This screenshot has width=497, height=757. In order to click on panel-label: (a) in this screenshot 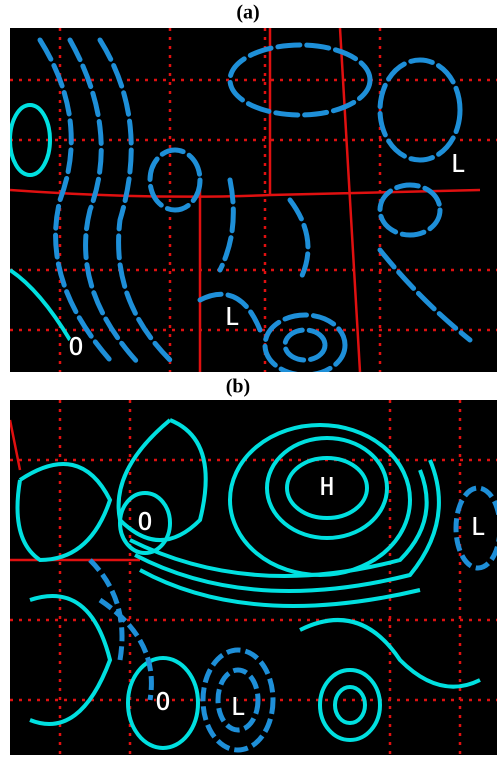, I will do `click(247, 13)`.